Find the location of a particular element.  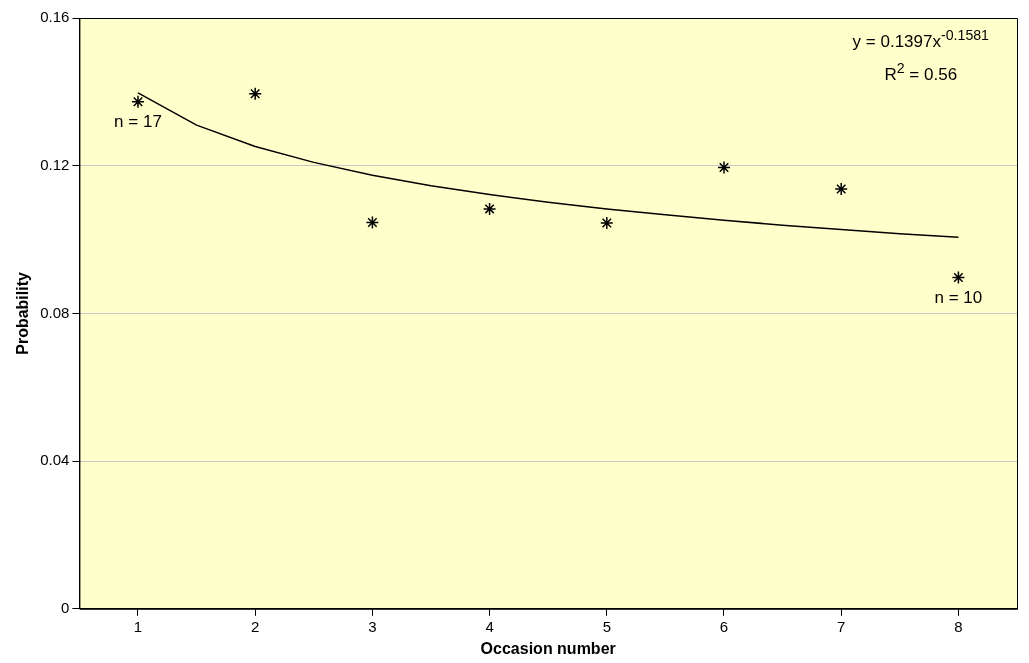

x-tick-label: 8 is located at coordinates (958, 626).